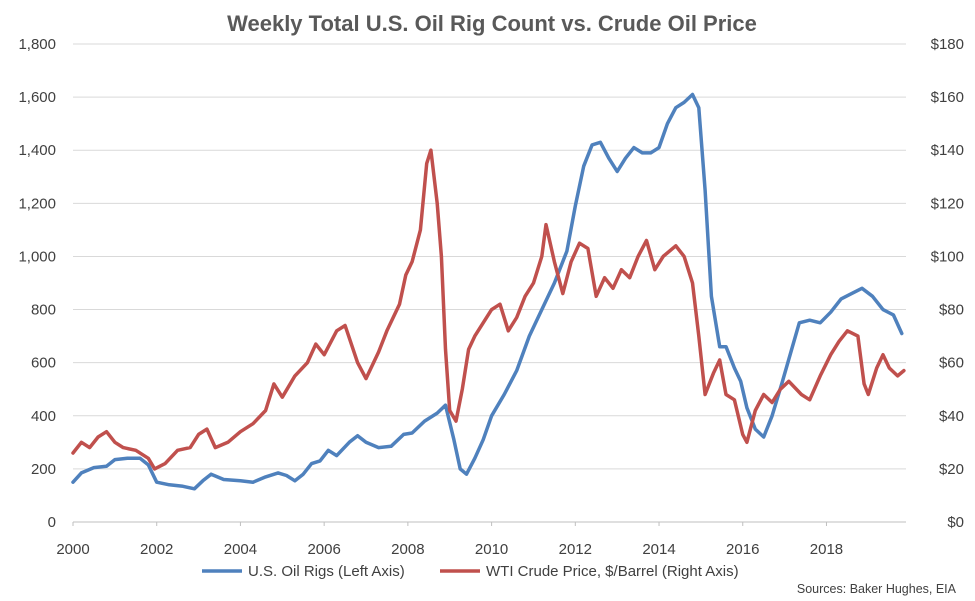 The height and width of the screenshot is (601, 975). What do you see at coordinates (43, 363) in the screenshot?
I see `left-axis-tick-label: 600` at bounding box center [43, 363].